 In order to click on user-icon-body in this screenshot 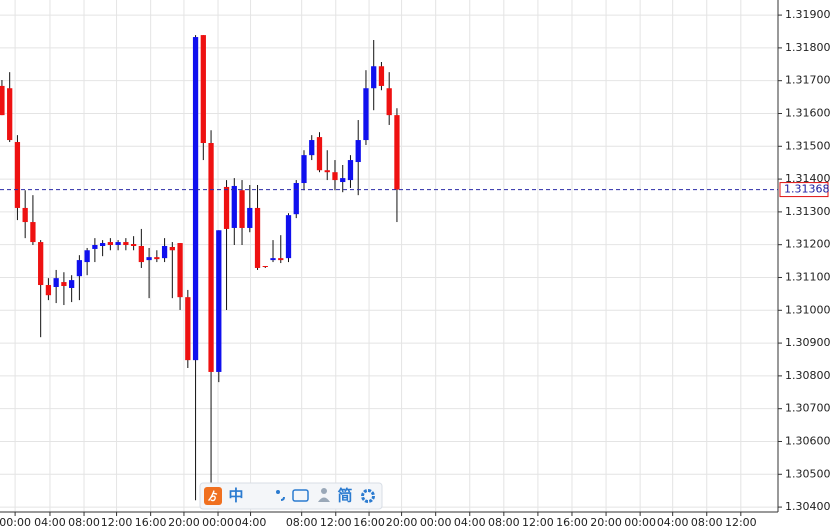, I will do `click(324, 499)`.